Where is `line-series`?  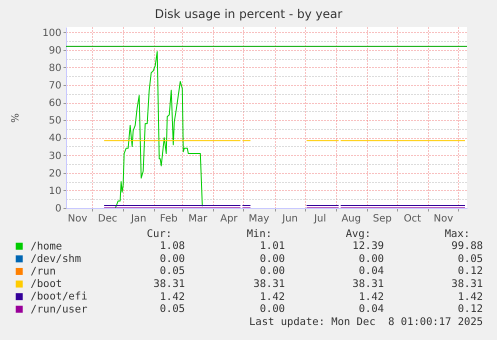 line-series is located at coordinates (158, 129).